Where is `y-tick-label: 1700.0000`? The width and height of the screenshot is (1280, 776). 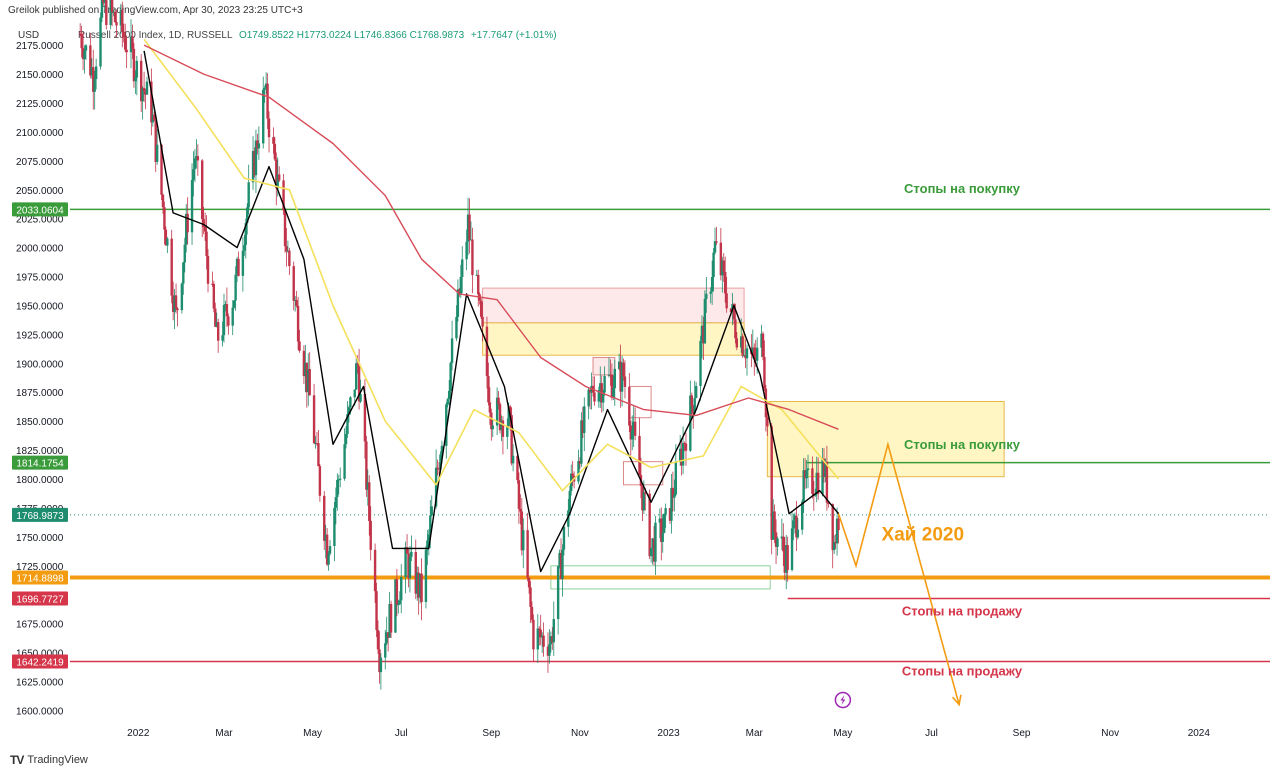 y-tick-label: 1700.0000 is located at coordinates (40, 596).